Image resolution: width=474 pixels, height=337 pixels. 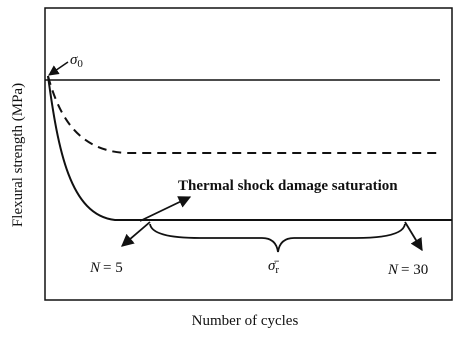 I want to click on rest: = 5, so click(x=113, y=268).